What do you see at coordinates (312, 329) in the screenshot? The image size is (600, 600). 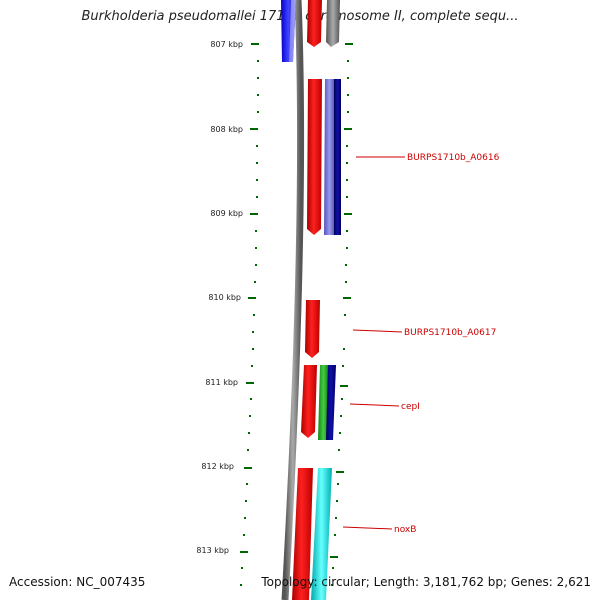 I see `gene-feature-A0617` at bounding box center [312, 329].